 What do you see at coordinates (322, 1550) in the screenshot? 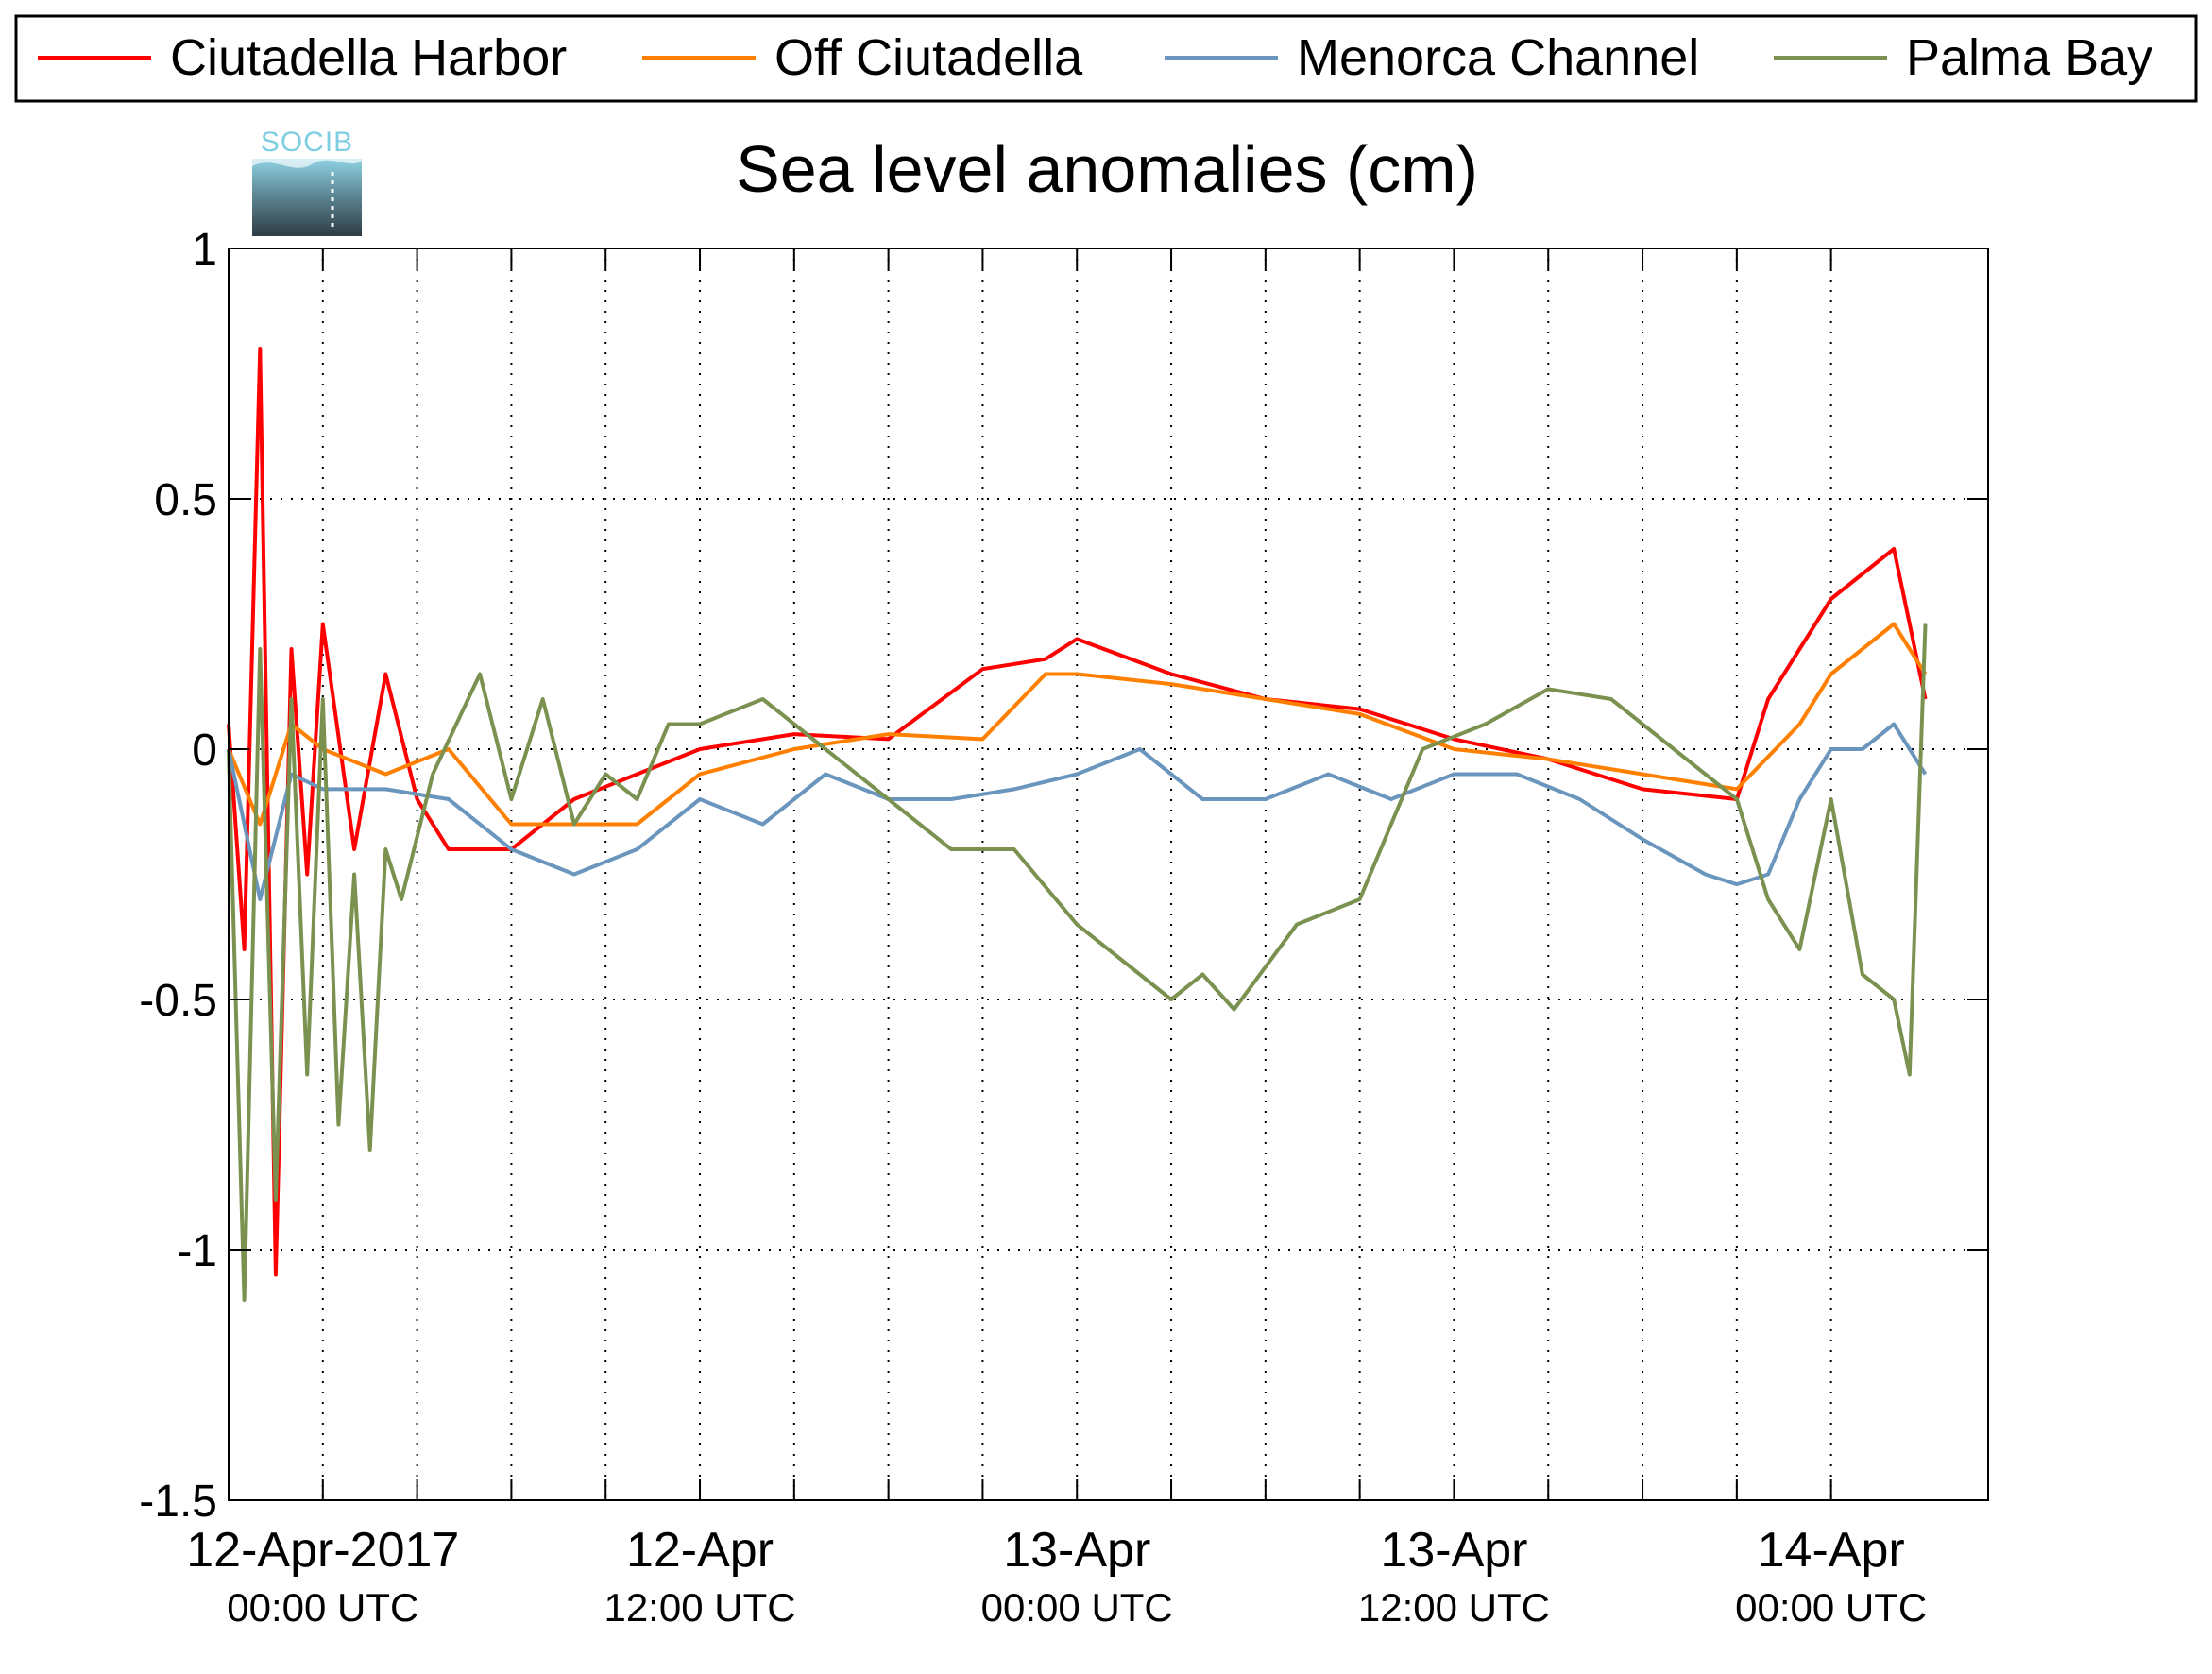
I see `x-tick-label-date: 12-Apr-2017` at bounding box center [322, 1550].